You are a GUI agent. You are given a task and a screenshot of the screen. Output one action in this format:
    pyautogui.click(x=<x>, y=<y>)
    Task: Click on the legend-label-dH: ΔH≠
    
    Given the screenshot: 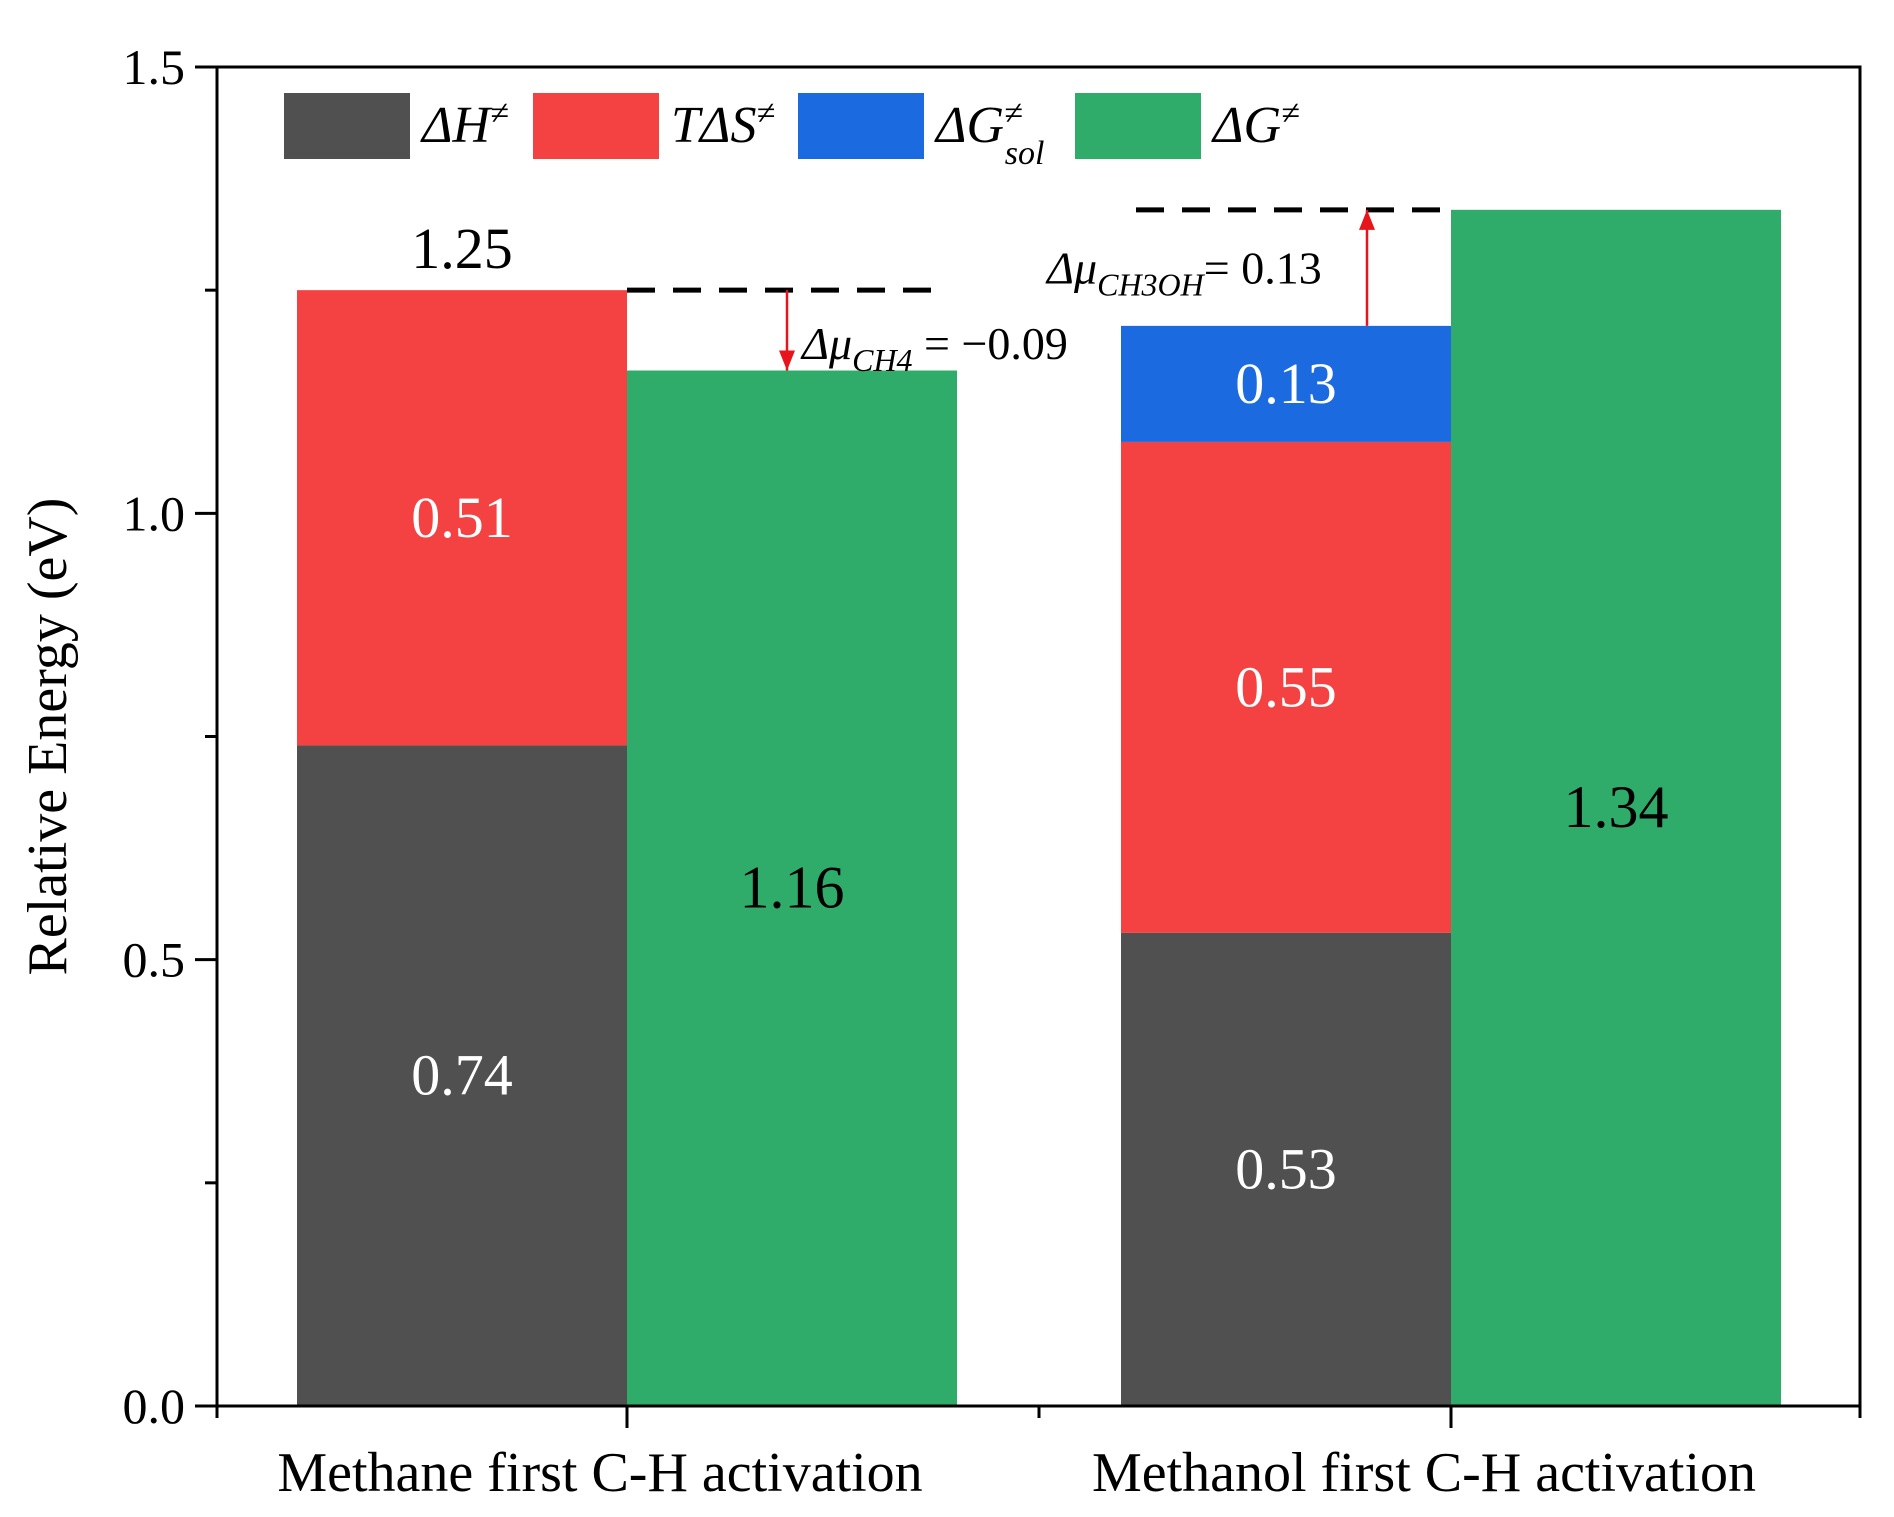 What is the action you would take?
    pyautogui.click(x=464, y=124)
    